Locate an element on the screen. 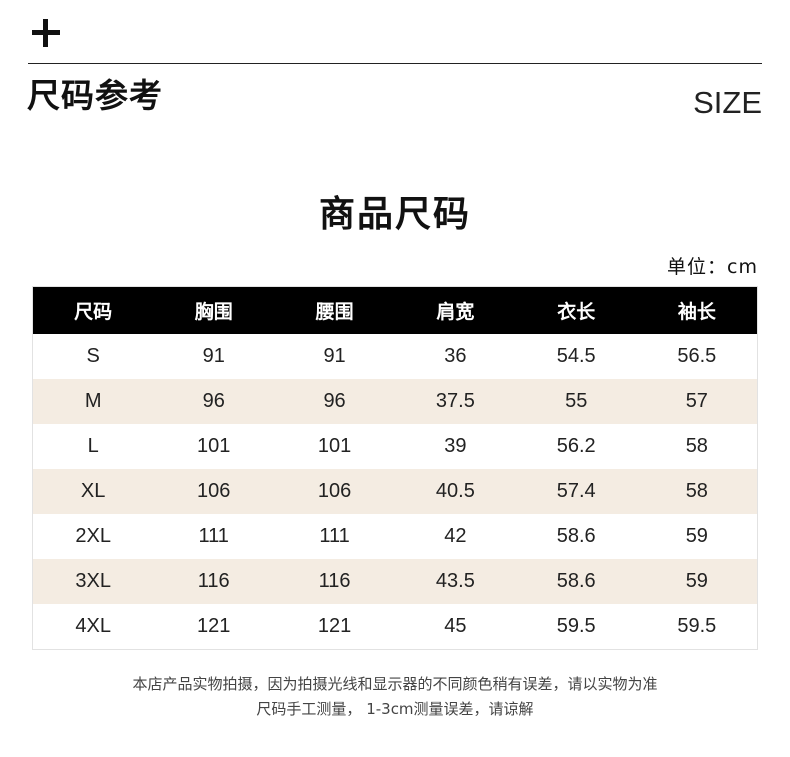  table-header-row: 尺码 胸围 腰围 肩宽 衣长 袖长 is located at coordinates (395, 310).